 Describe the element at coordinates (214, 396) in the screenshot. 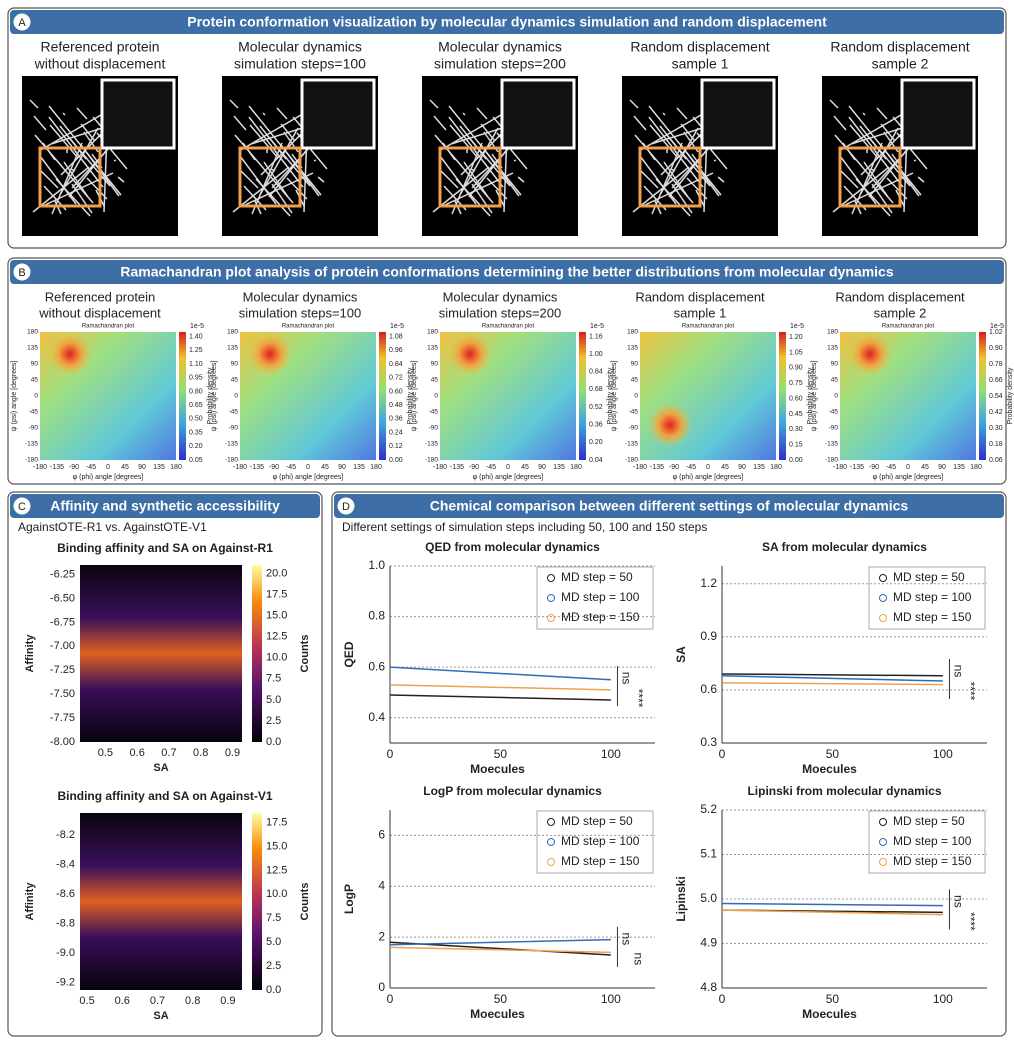

I see `y-axis-label: ψ (psi) angle [degrees]` at that location.